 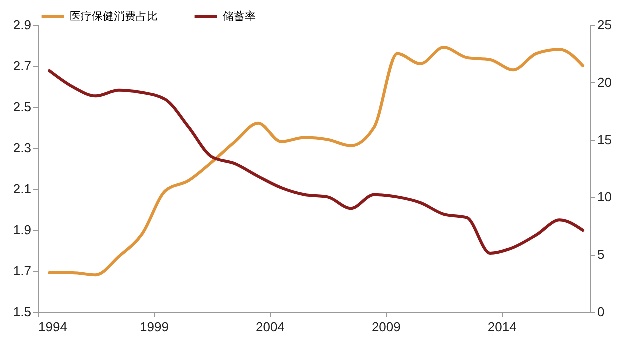 I want to click on y2-tick-label: 10, so click(x=605, y=197).